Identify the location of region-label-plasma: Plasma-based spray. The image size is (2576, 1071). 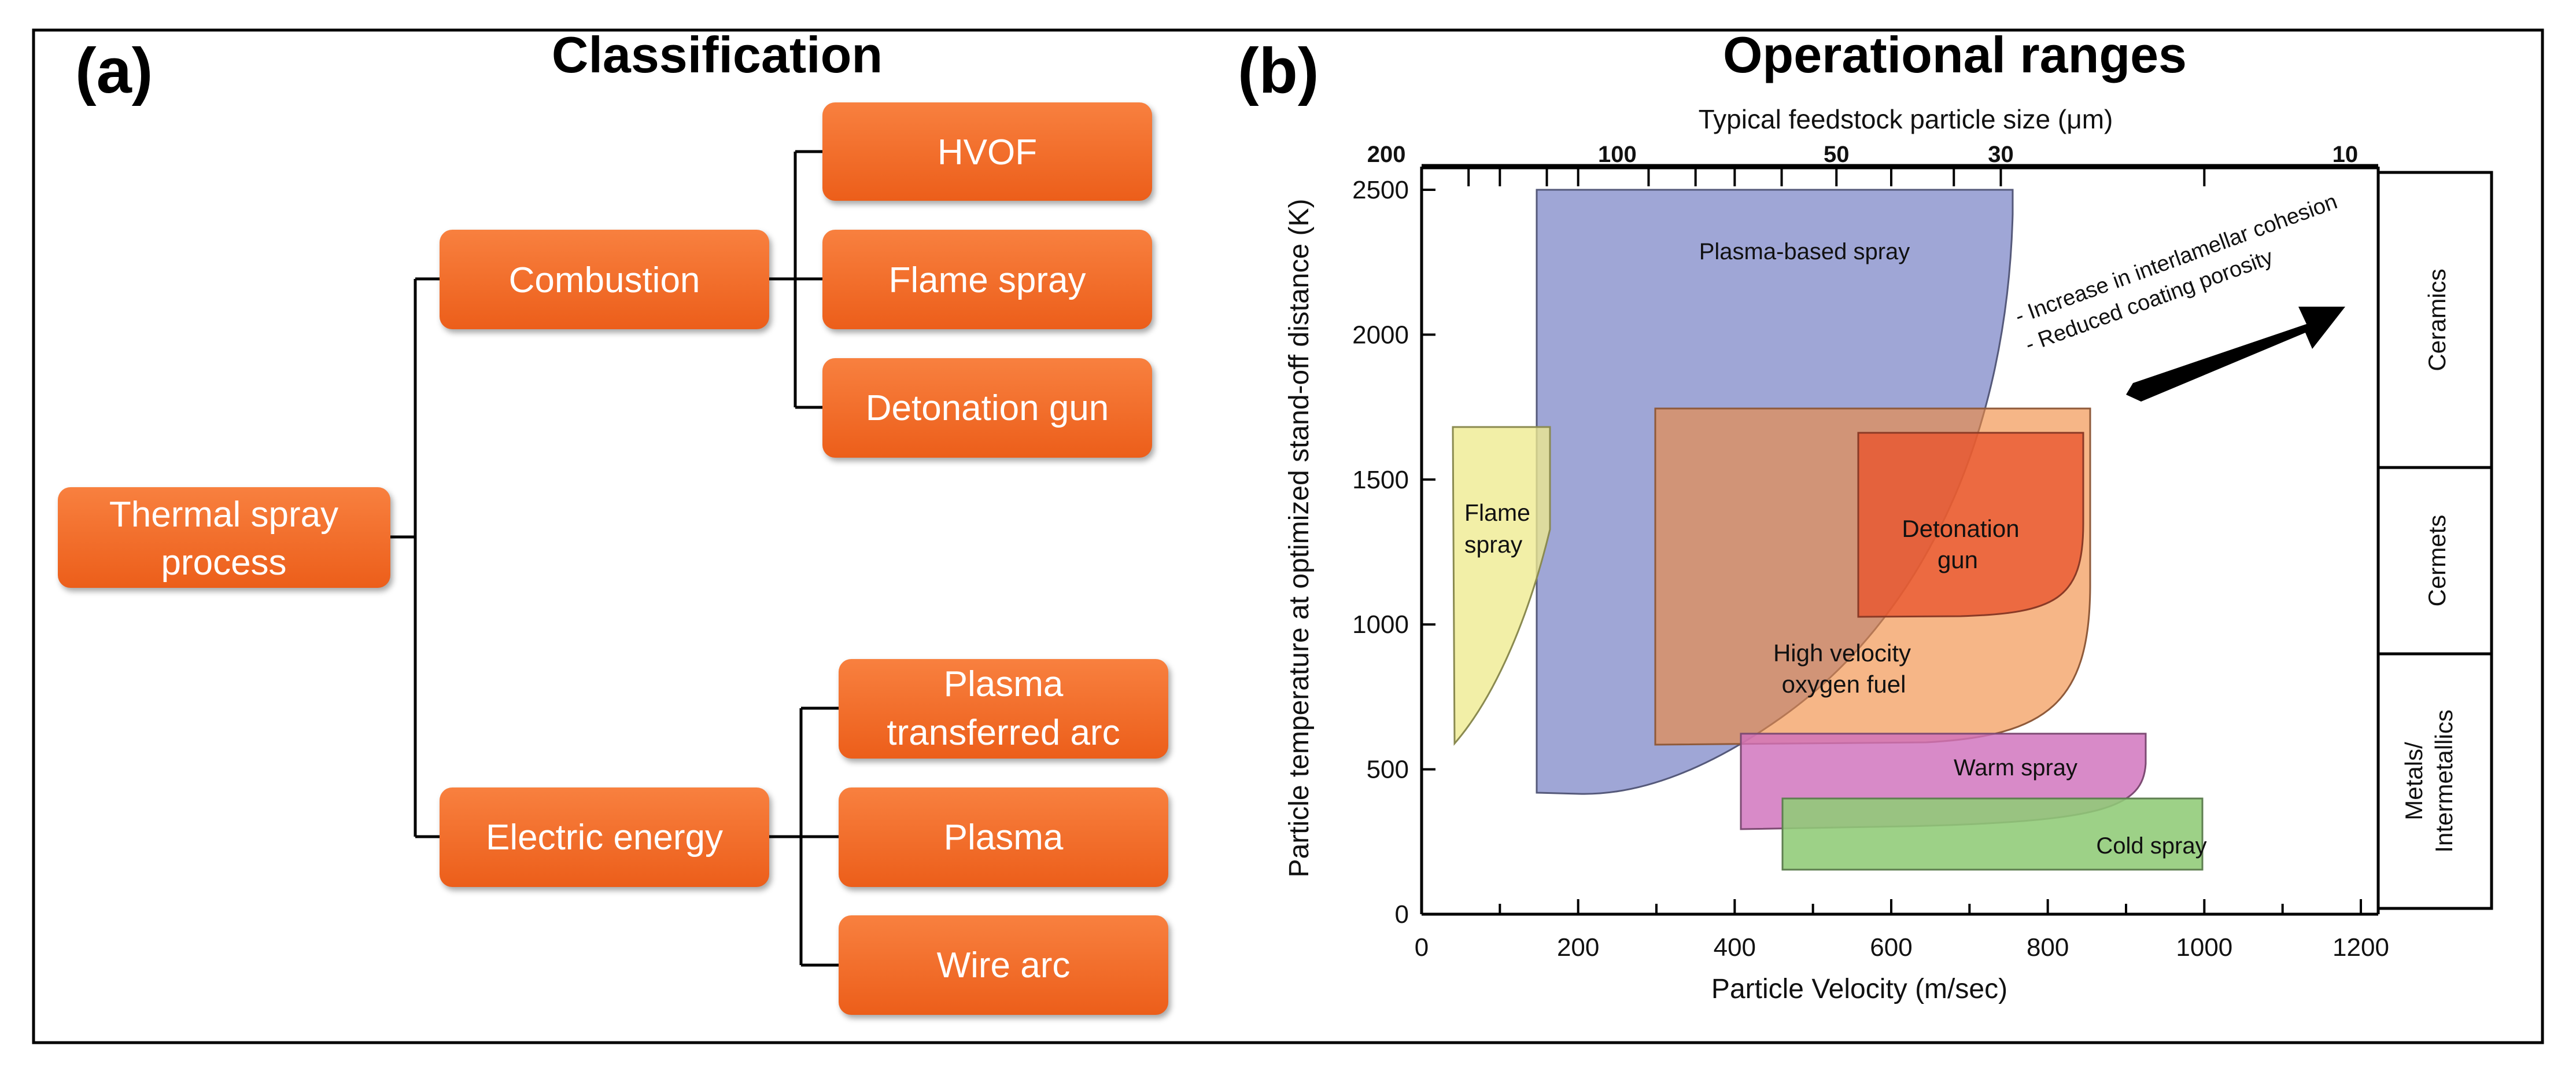
(1804, 251).